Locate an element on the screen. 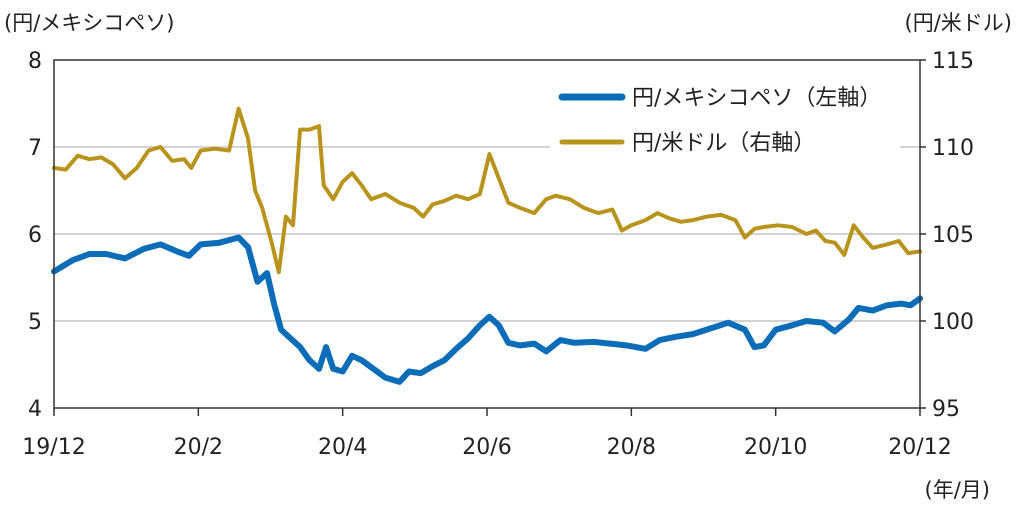  y-left-tick-label: 5 is located at coordinates (35, 322).